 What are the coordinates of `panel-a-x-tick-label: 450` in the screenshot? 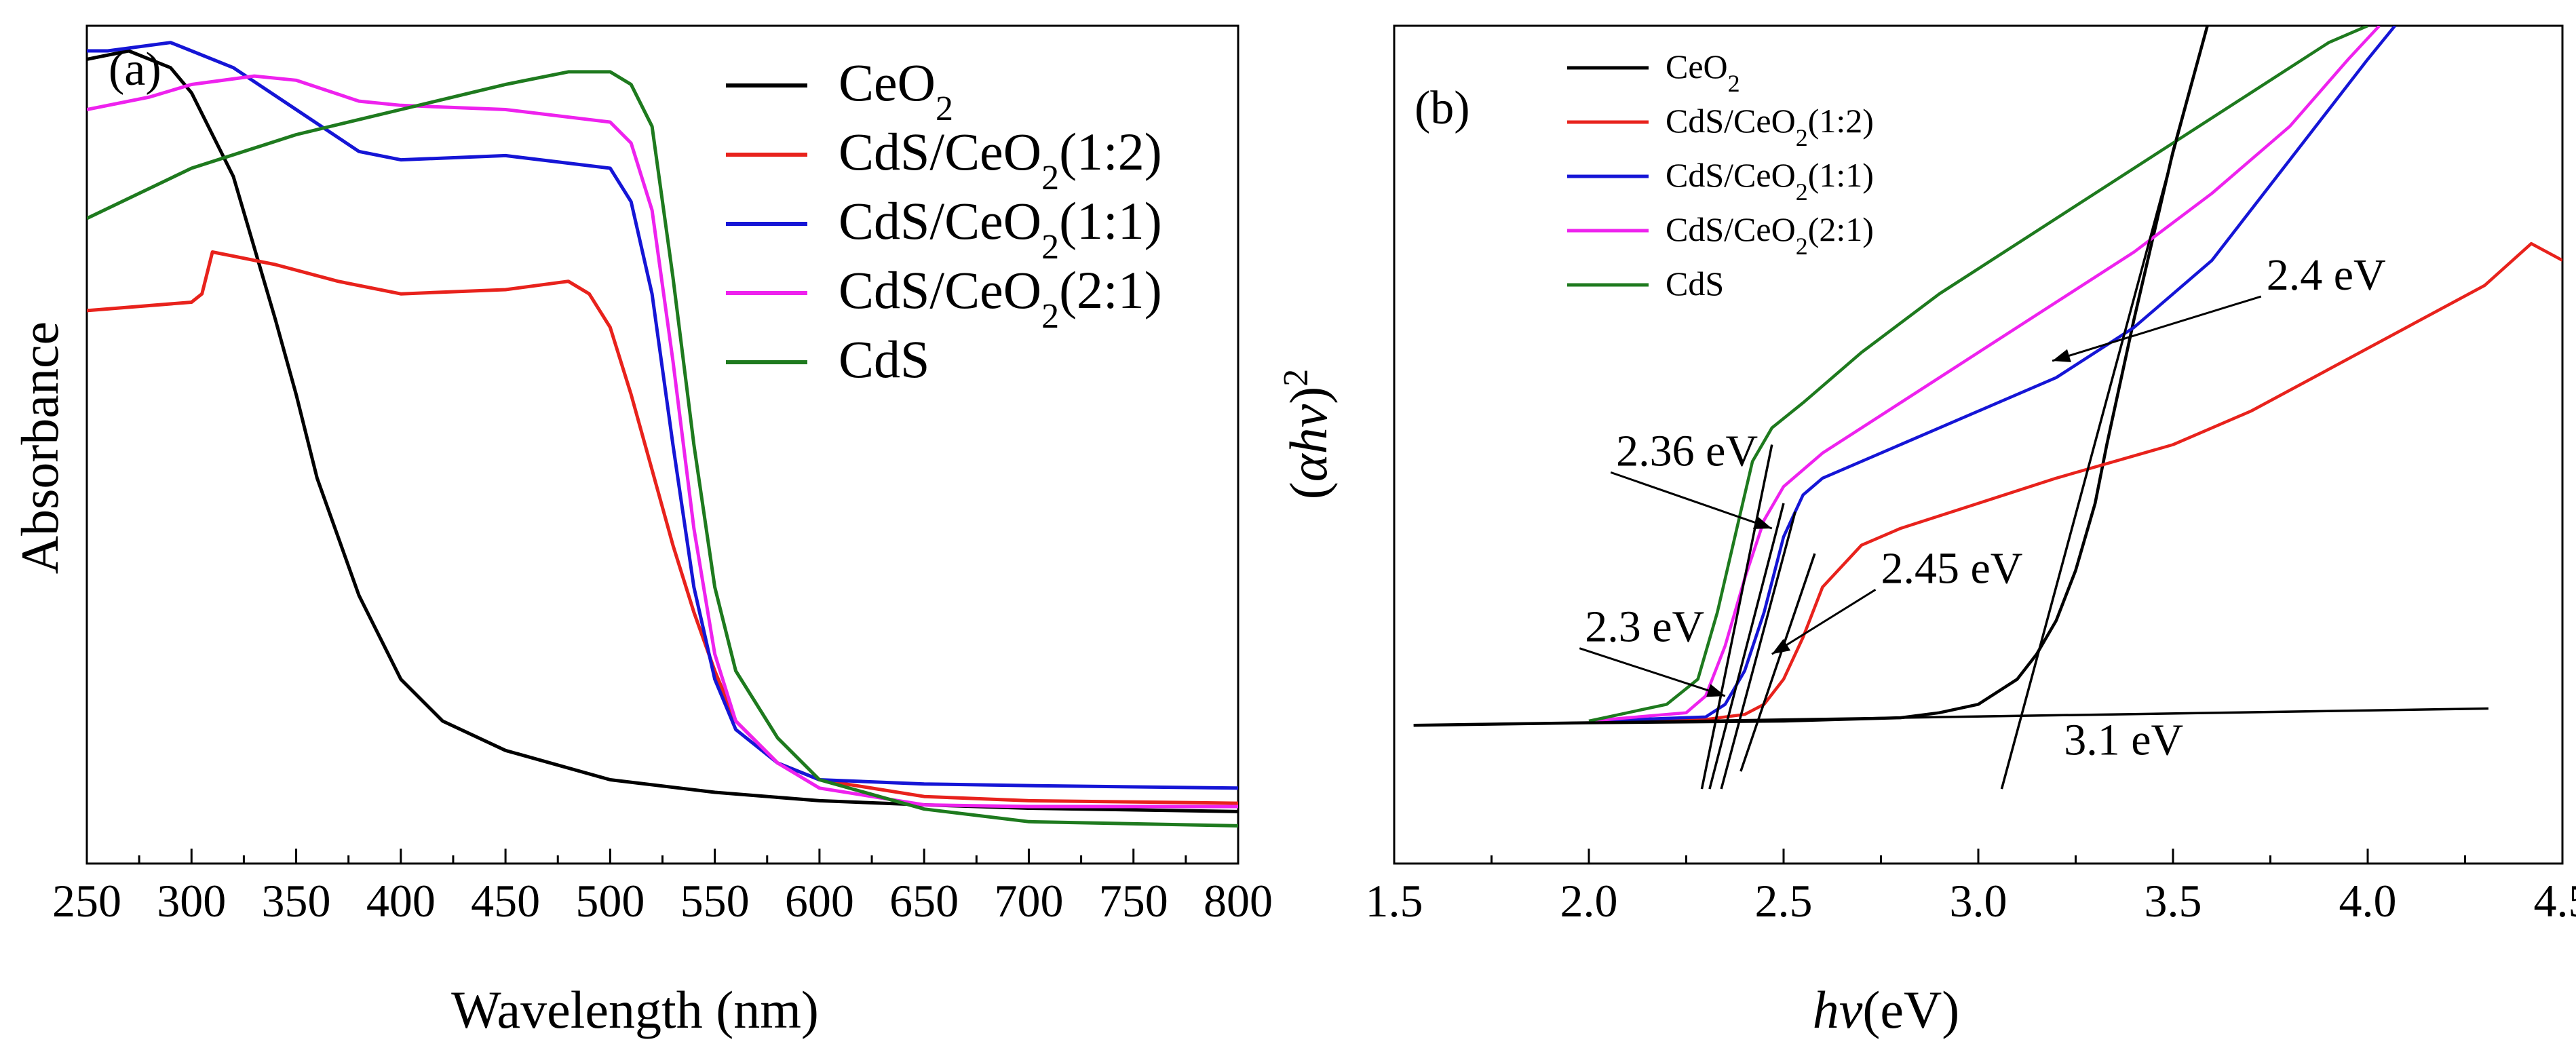 It's located at (505, 901).